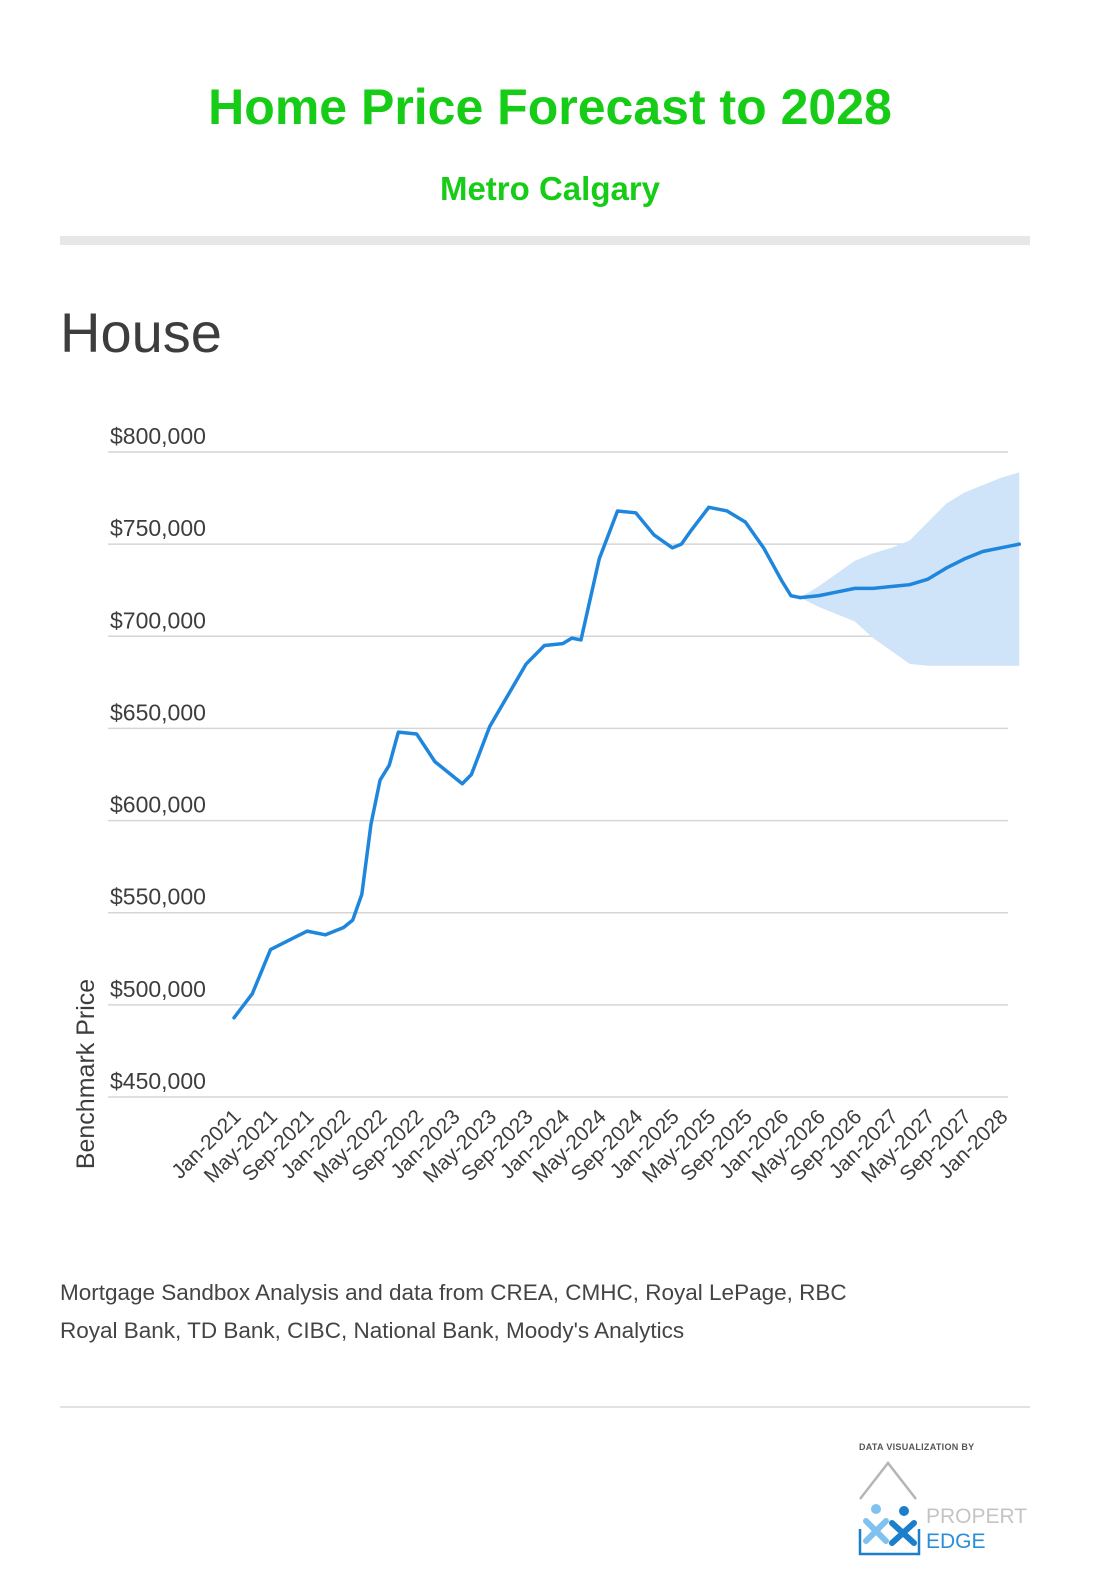  Describe the element at coordinates (956, 1541) in the screenshot. I see `logo-text-edge: EDGE` at that location.